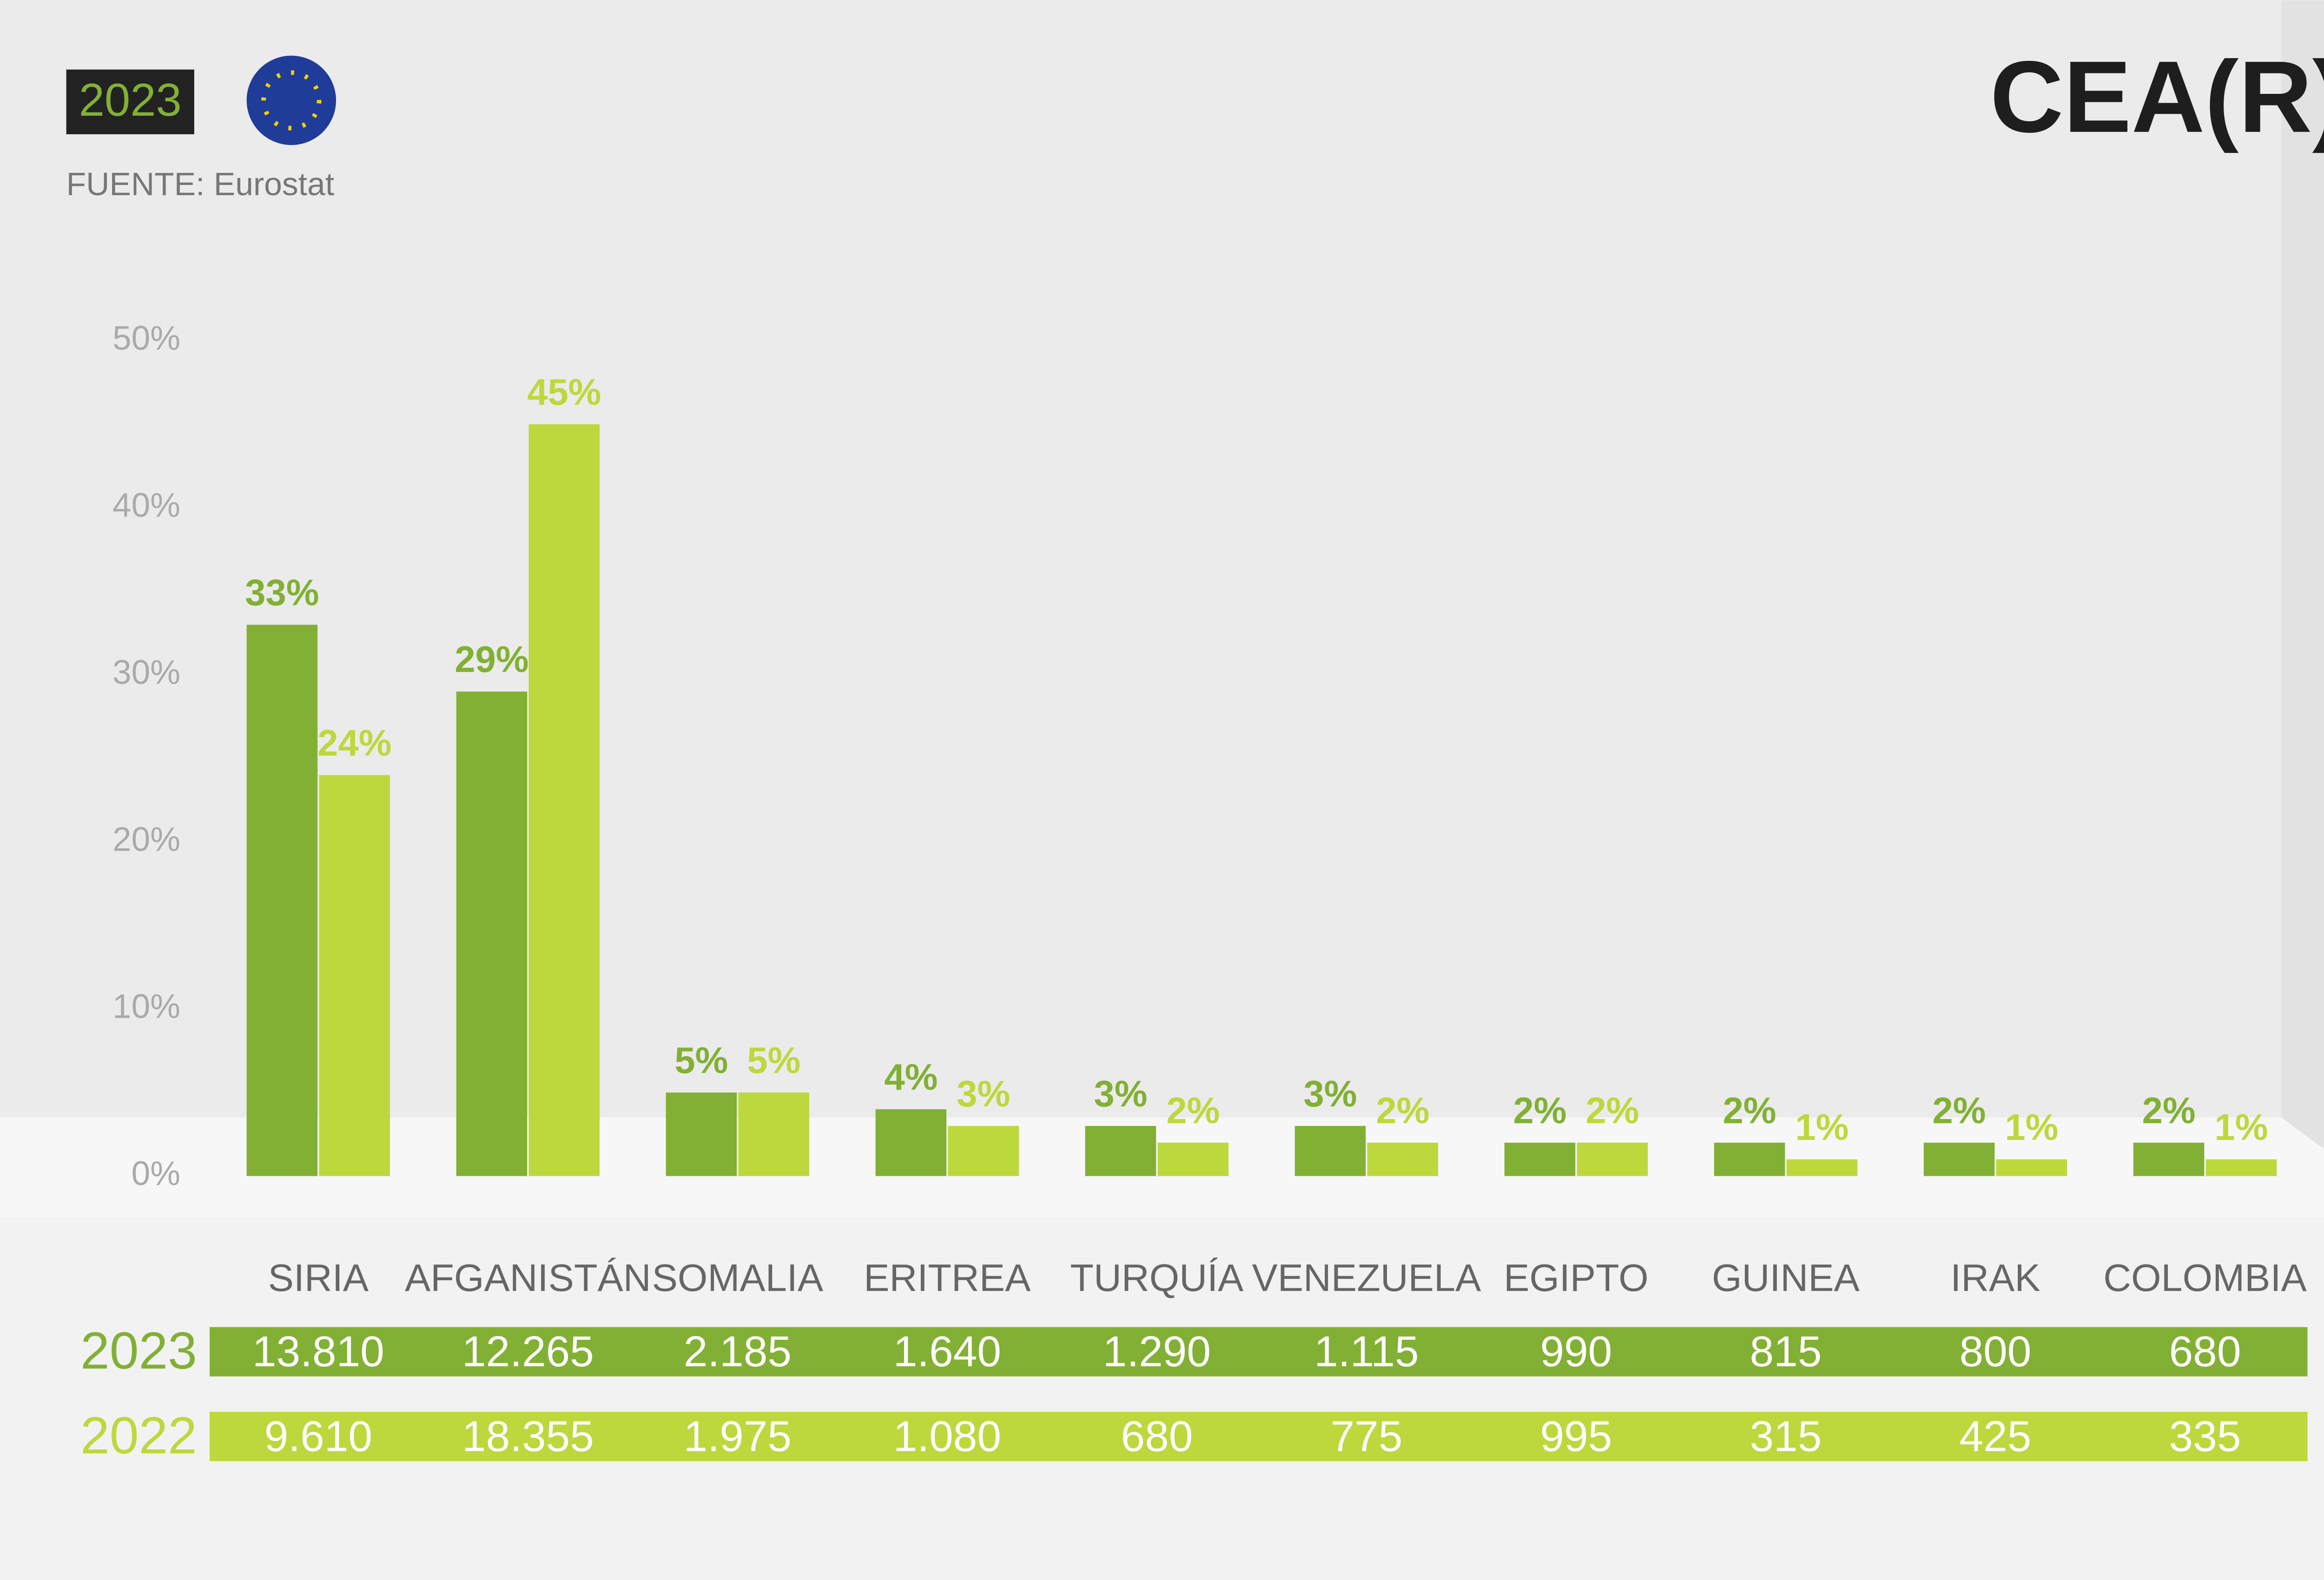  Describe the element at coordinates (947, 1436) in the screenshot. I see `count: 1.080` at that location.